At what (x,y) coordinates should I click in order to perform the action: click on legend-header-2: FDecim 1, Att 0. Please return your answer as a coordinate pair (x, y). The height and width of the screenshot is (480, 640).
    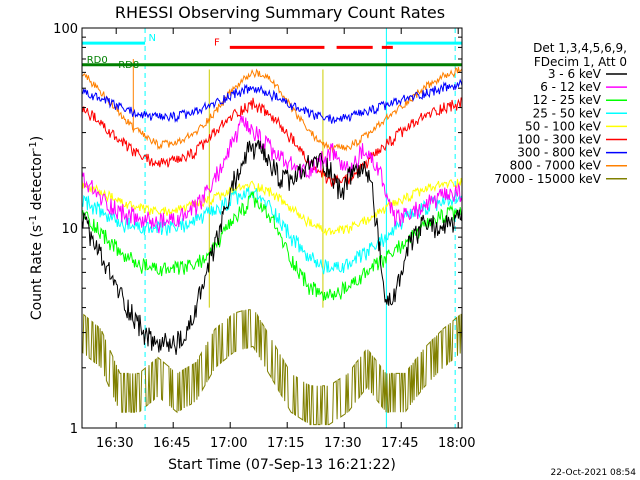
    Looking at the image, I should click on (580, 62).